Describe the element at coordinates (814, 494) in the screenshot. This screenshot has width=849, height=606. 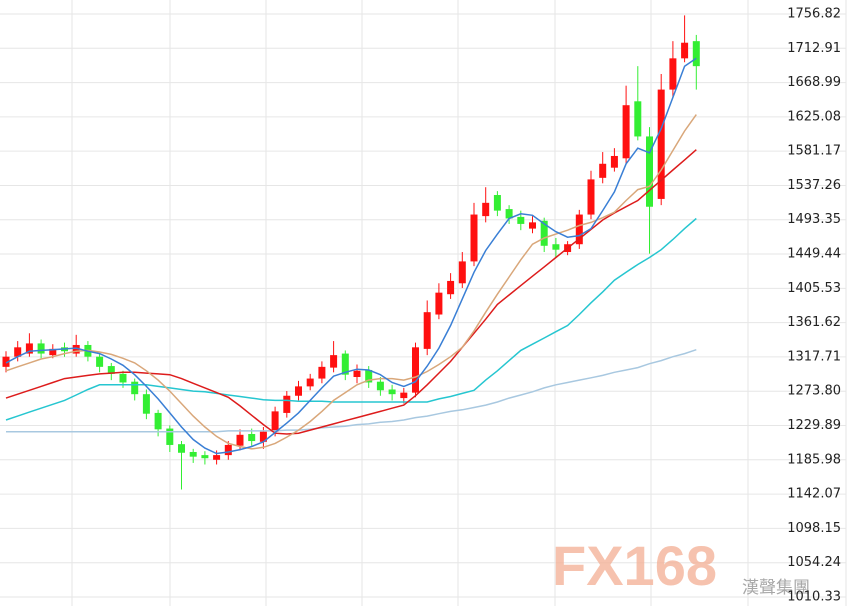
I see `y-tick-label: 1142.07` at that location.